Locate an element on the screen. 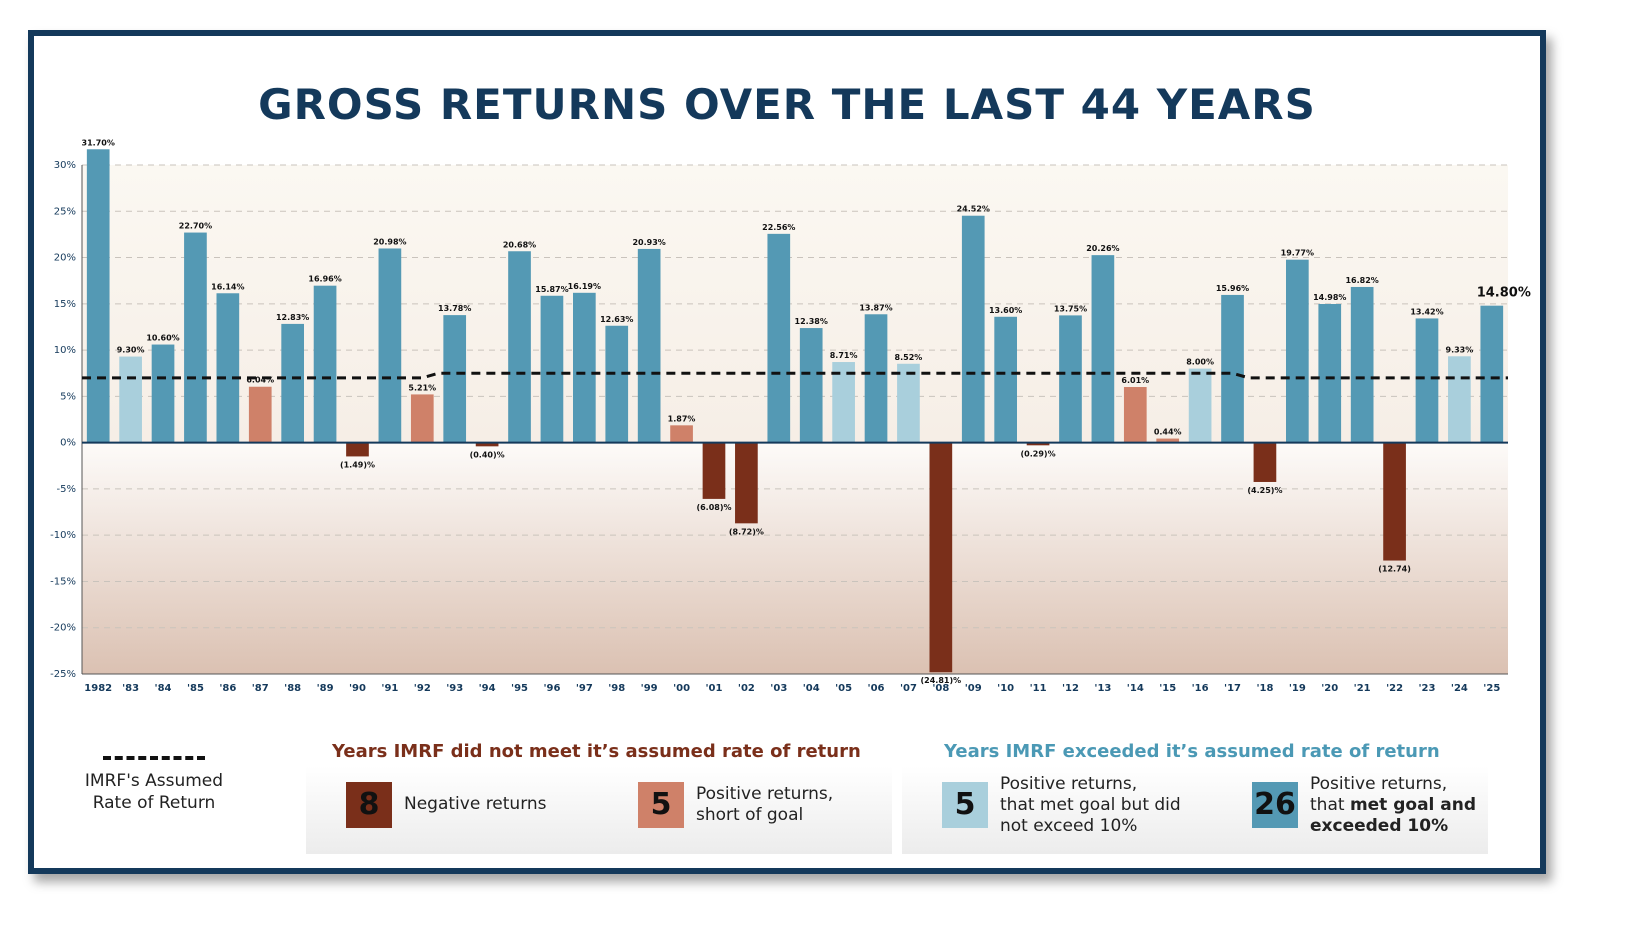  x-tick-label: '07 is located at coordinates (908, 688).